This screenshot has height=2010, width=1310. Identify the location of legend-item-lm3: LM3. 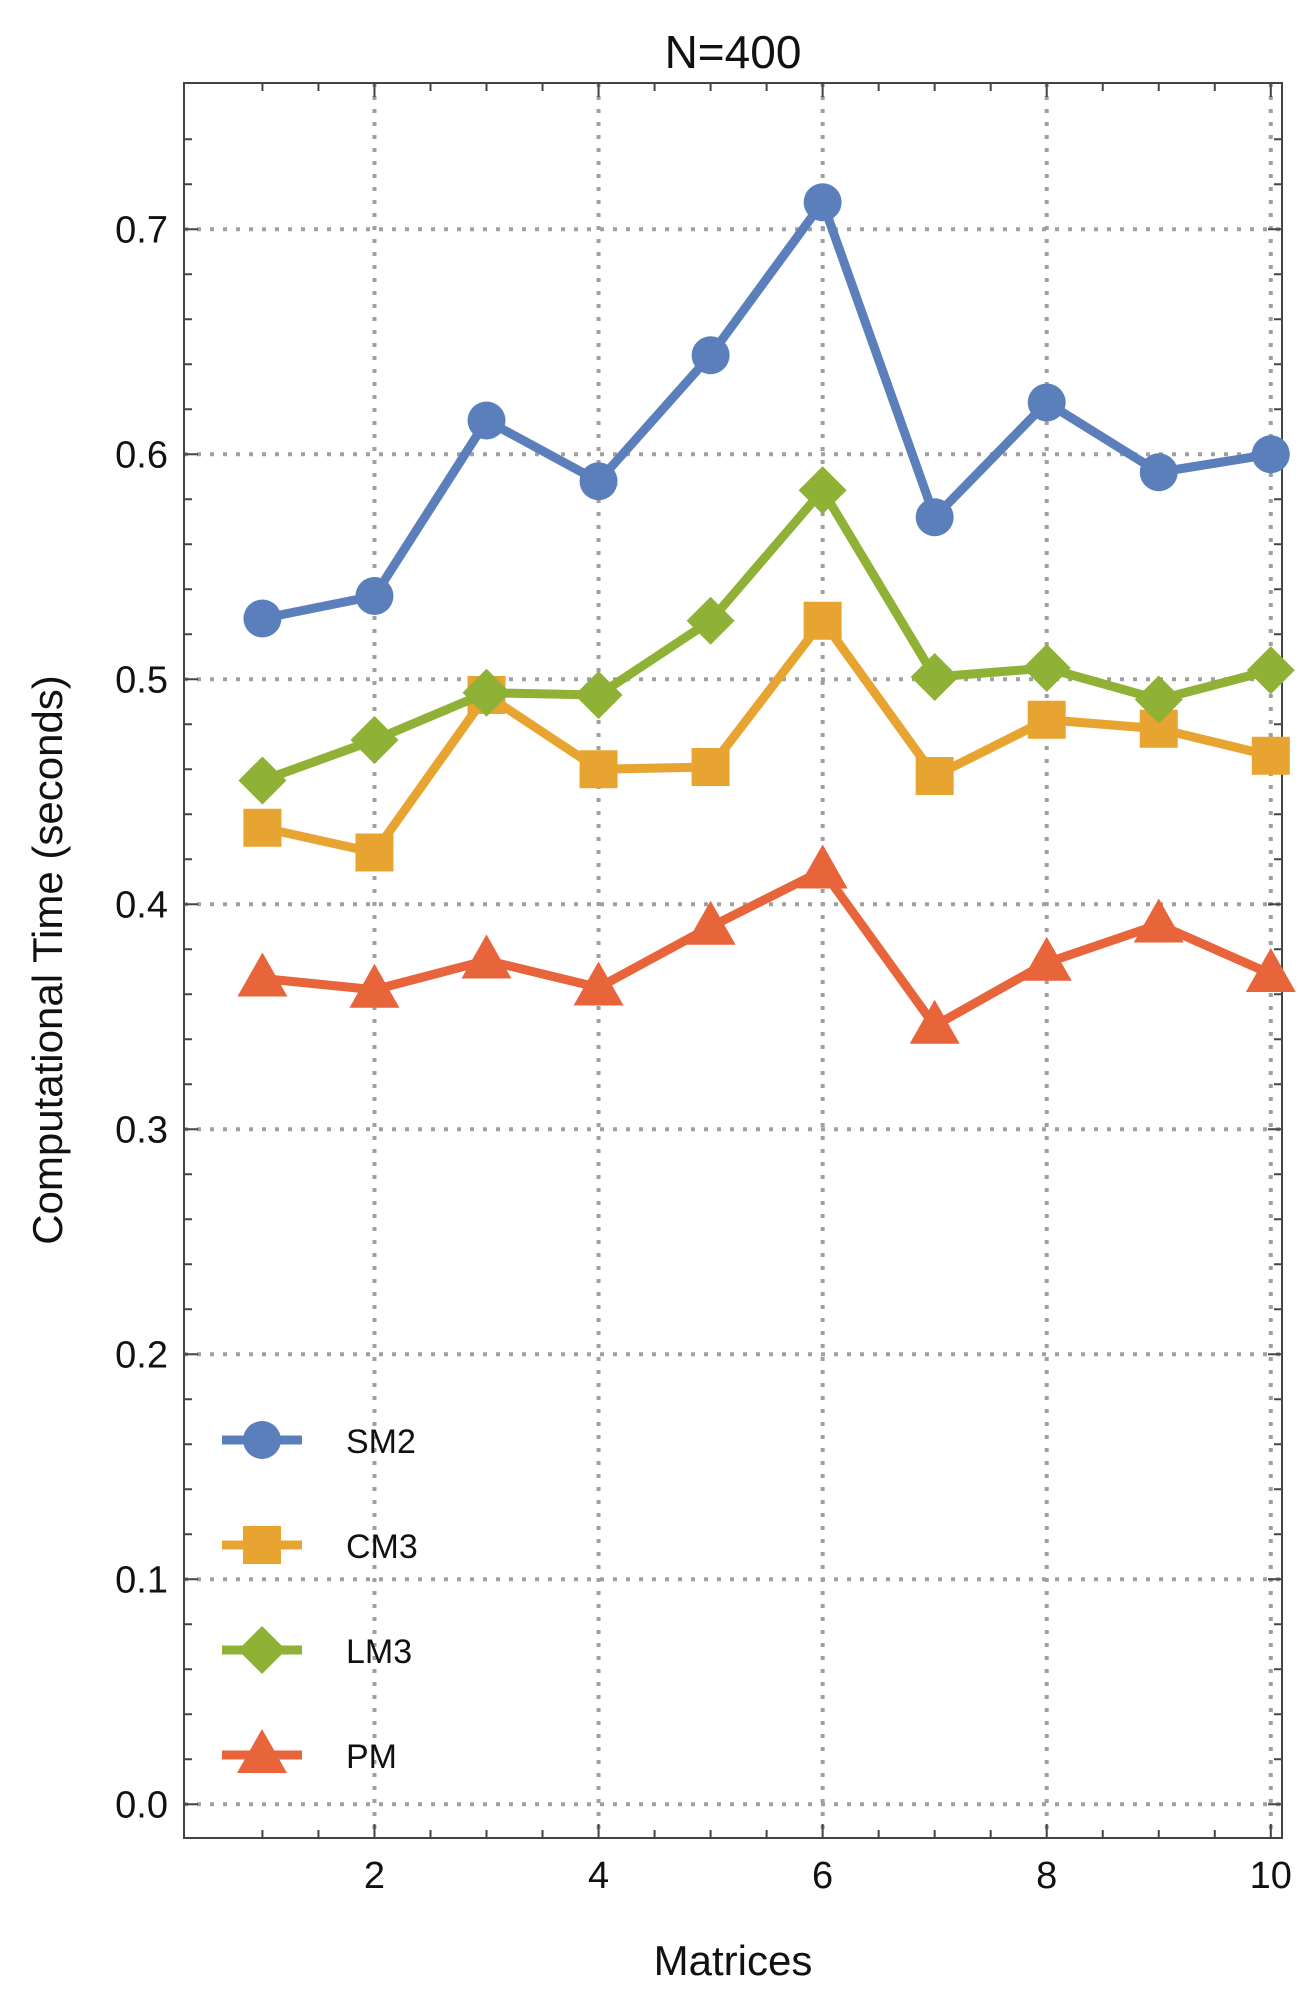
(317, 1650).